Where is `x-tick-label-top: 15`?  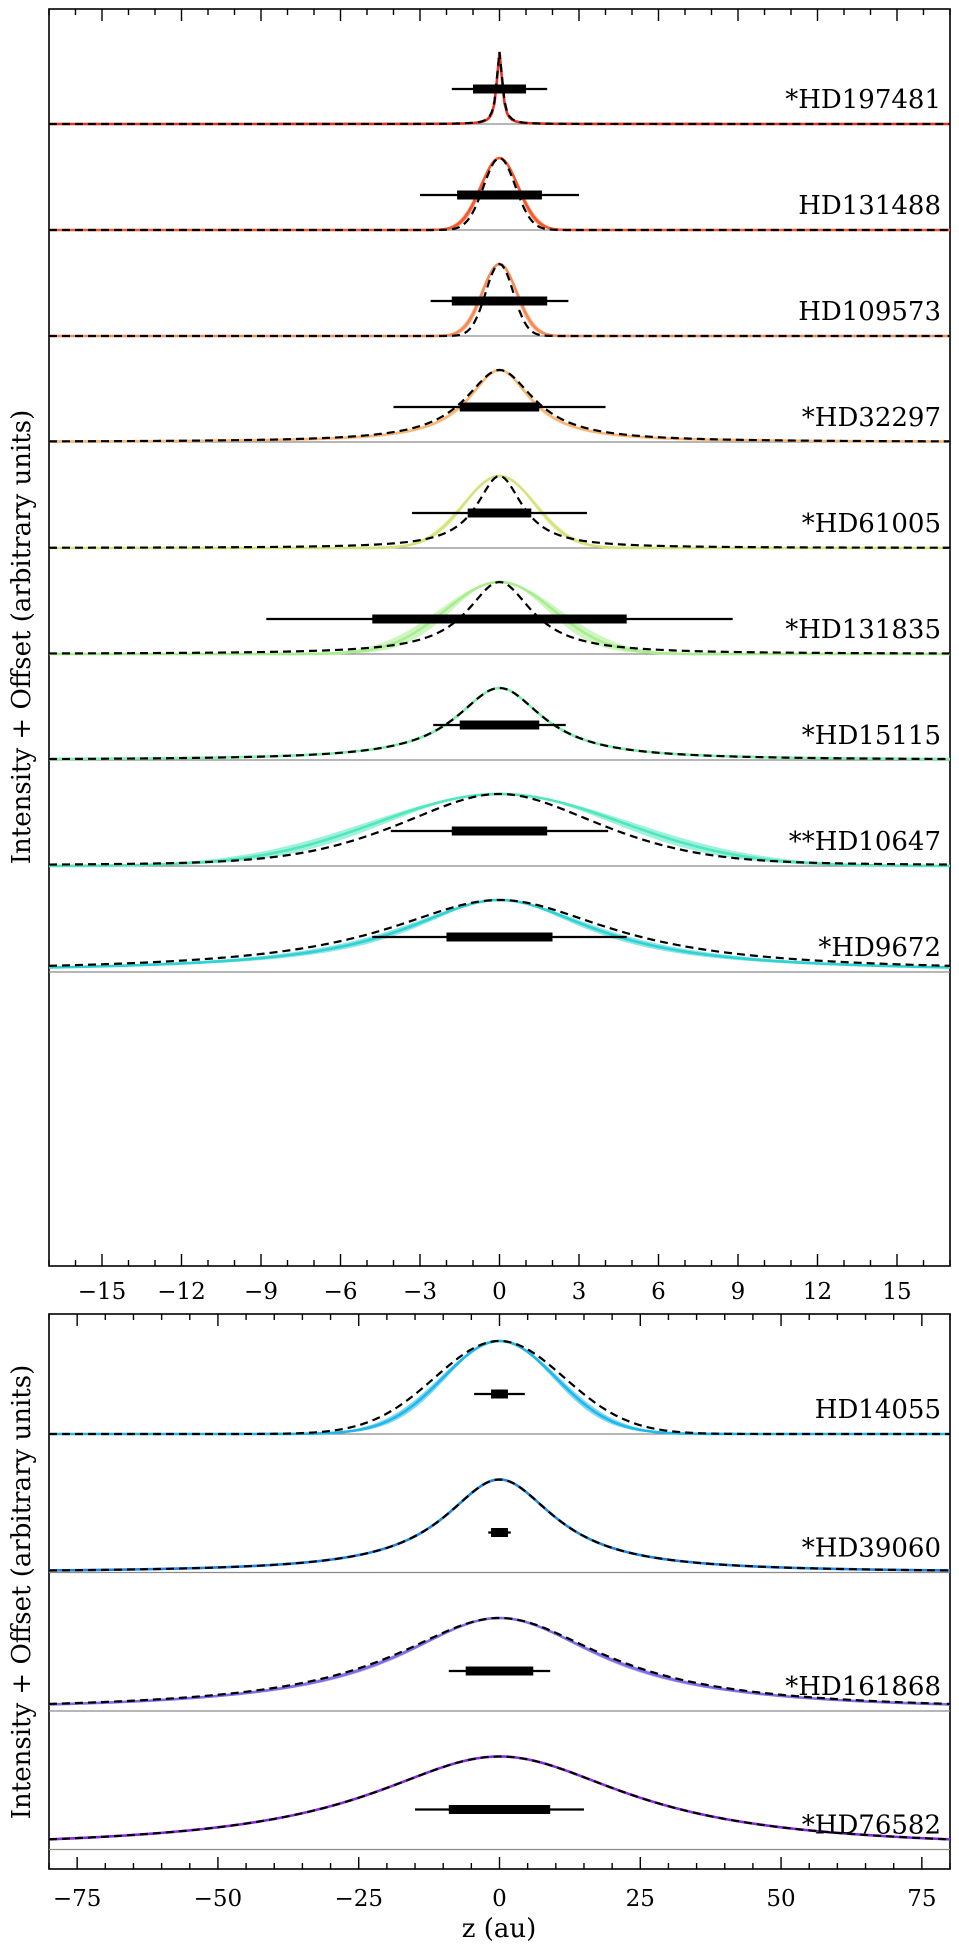
x-tick-label-top: 15 is located at coordinates (896, 1292).